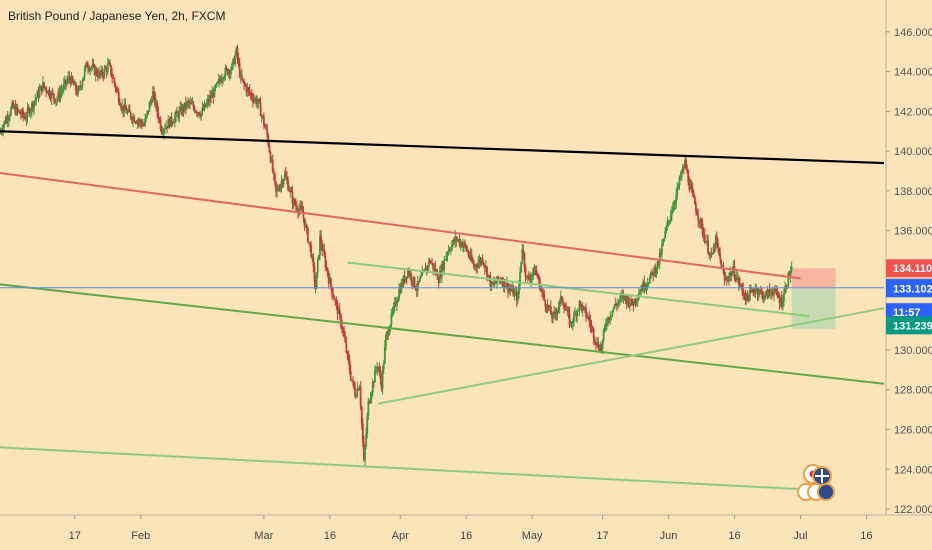  What do you see at coordinates (400, 468) in the screenshot?
I see `trendline-light-green-bottom` at bounding box center [400, 468].